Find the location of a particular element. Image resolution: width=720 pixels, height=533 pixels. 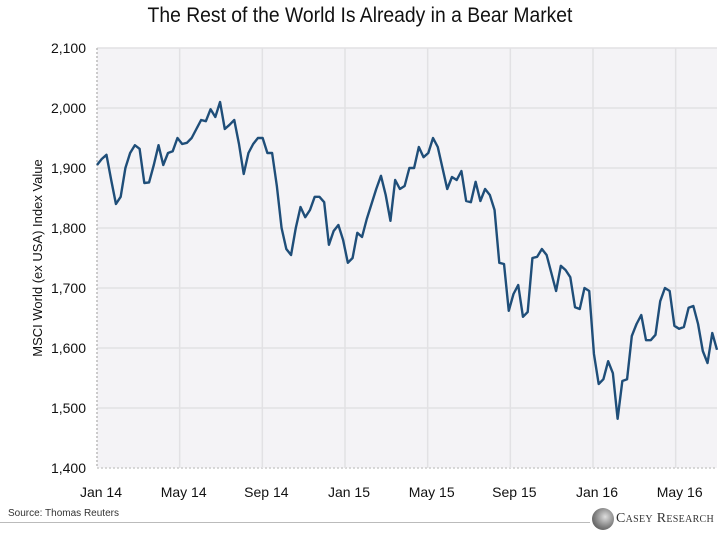

logo-mark-icon is located at coordinates (603, 519).